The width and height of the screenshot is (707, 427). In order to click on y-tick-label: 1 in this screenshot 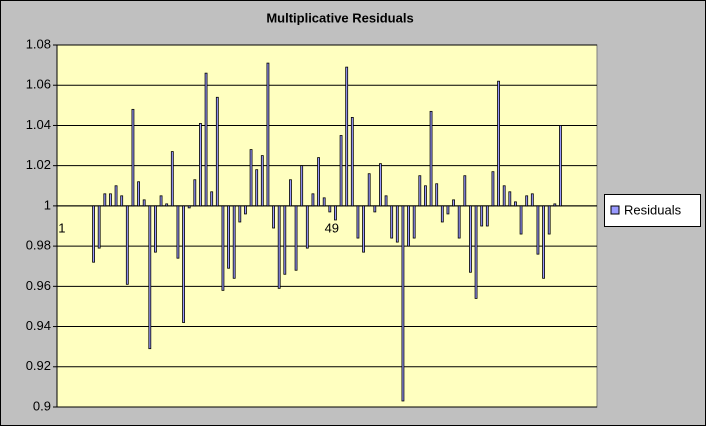, I will do `click(47, 204)`.